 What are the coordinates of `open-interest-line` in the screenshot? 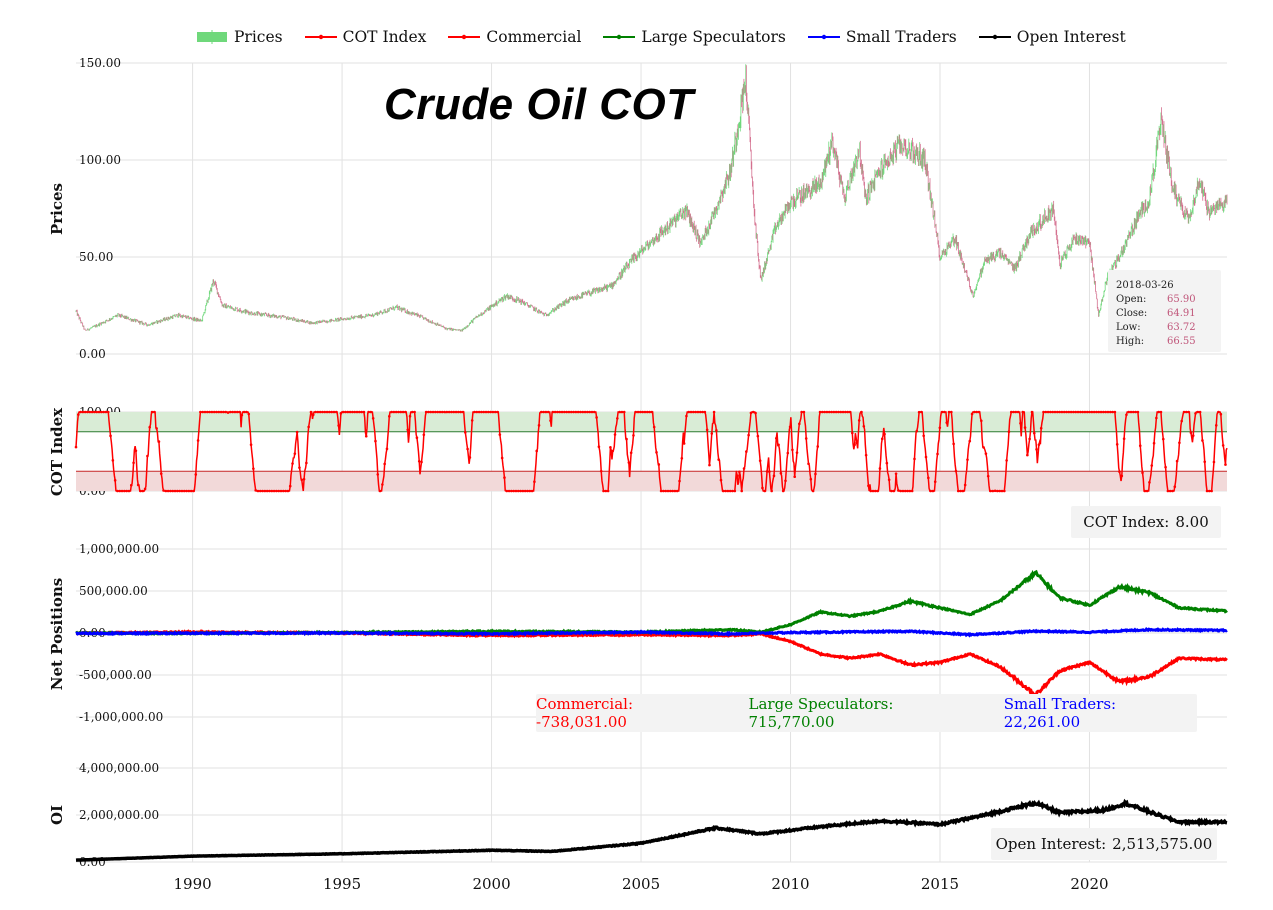 It's located at (651, 830).